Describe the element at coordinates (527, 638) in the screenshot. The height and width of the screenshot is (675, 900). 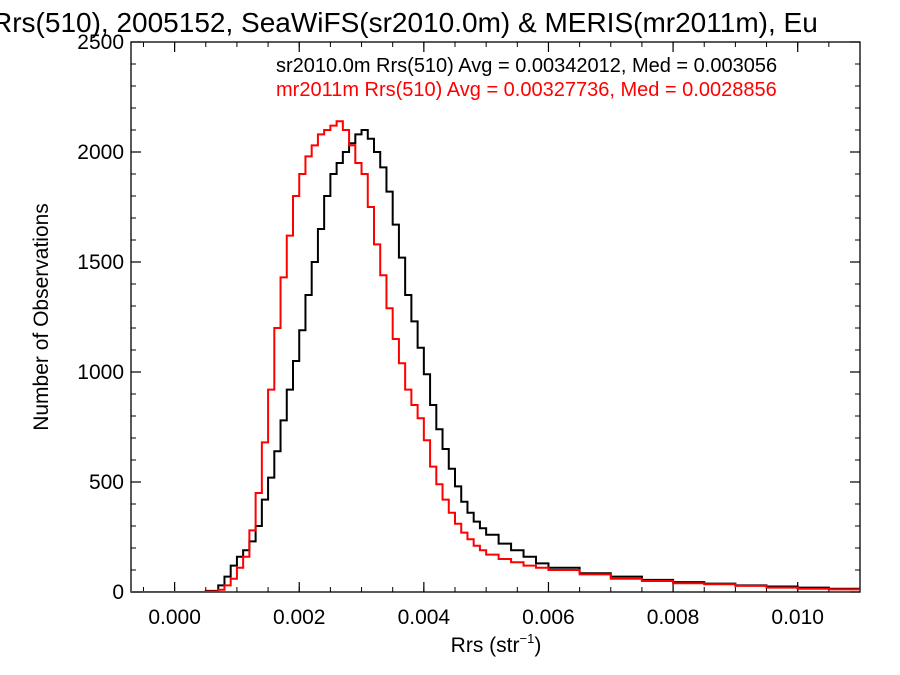
I see `x-axis-label-sup: −1` at that location.